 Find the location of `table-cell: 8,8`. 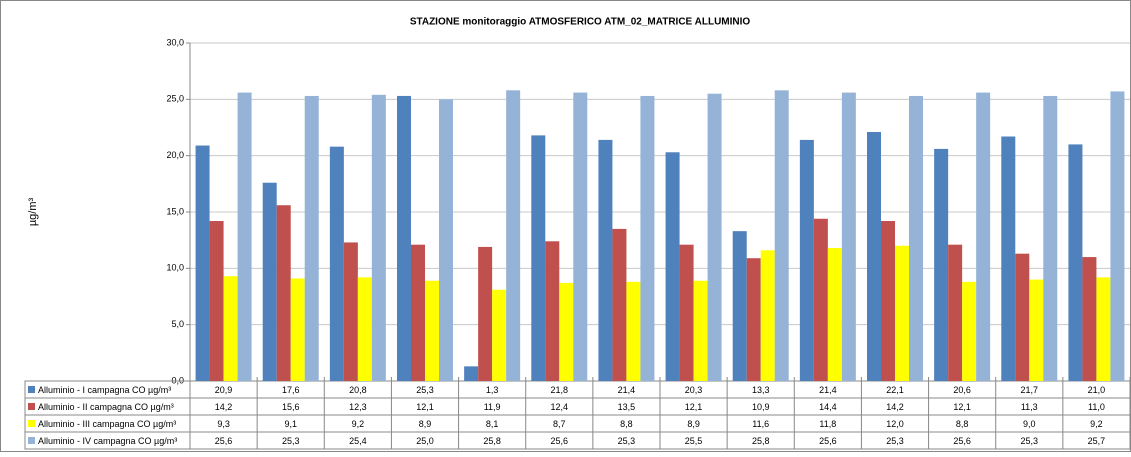

table-cell: 8,8 is located at coordinates (626, 424).